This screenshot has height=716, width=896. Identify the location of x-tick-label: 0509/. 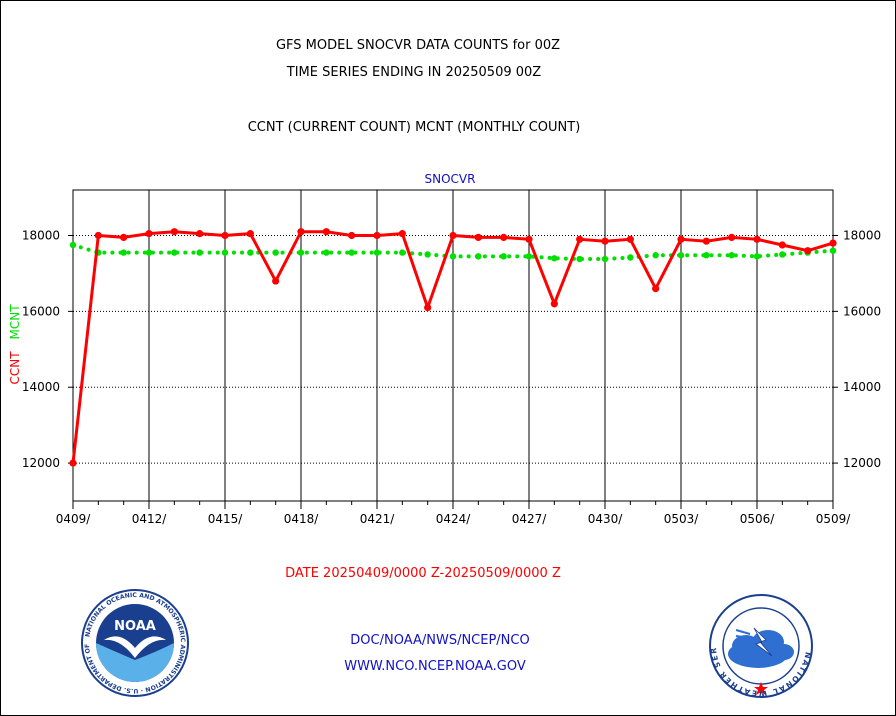
(834, 519).